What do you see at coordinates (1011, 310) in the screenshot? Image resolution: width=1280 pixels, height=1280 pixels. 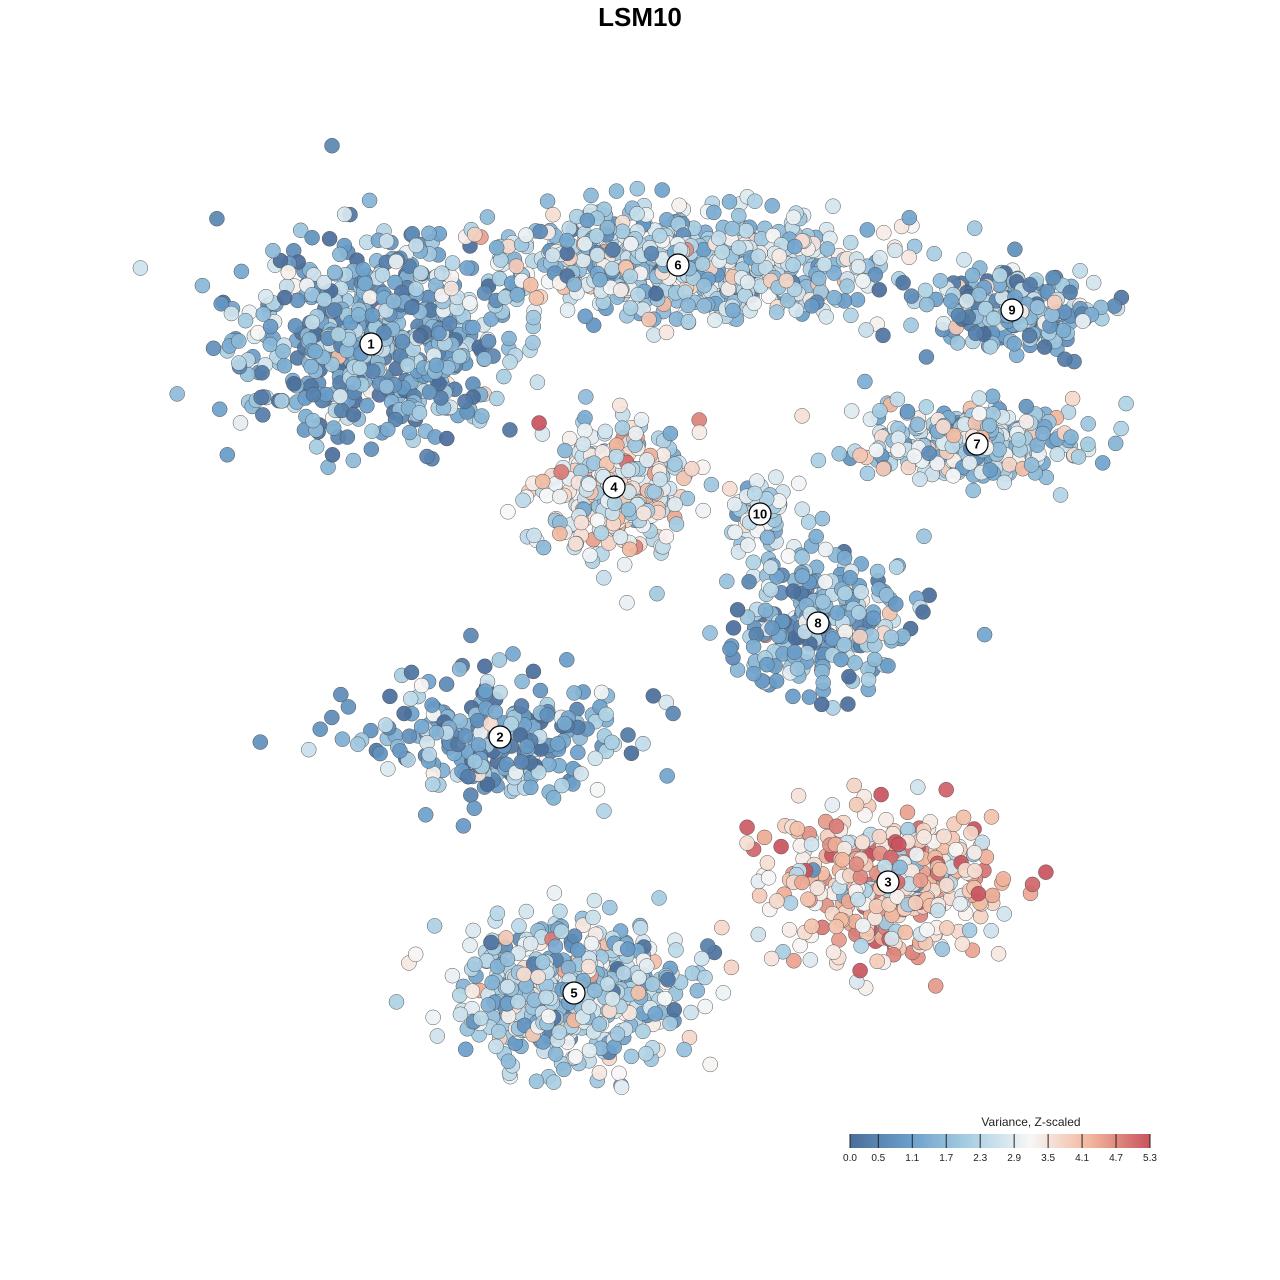 I see `cluster-label-text: 9` at bounding box center [1011, 310].